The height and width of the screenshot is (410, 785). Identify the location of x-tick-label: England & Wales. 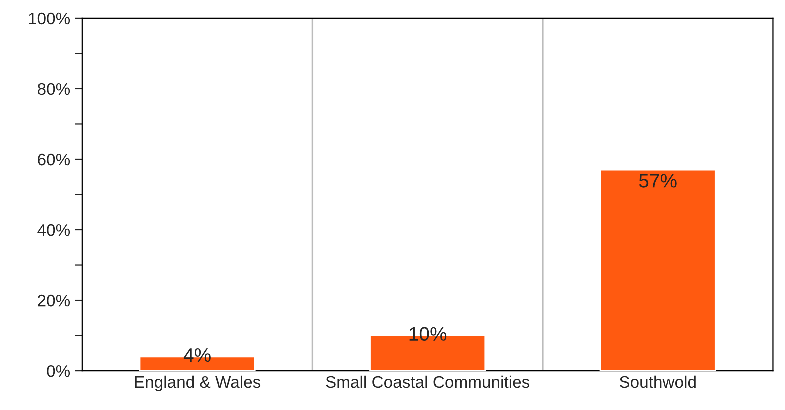
(198, 384).